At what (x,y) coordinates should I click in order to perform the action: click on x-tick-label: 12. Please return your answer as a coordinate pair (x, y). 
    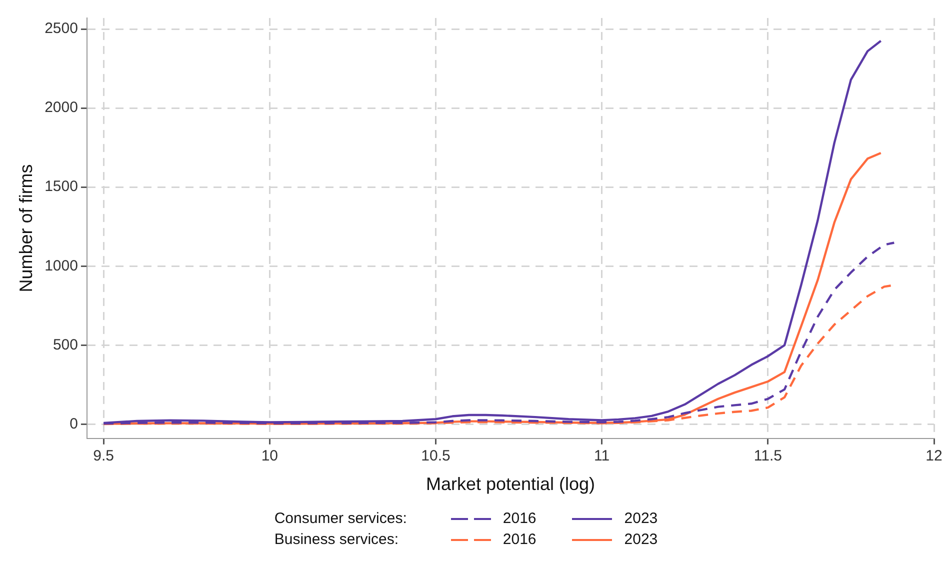
    Looking at the image, I should click on (934, 456).